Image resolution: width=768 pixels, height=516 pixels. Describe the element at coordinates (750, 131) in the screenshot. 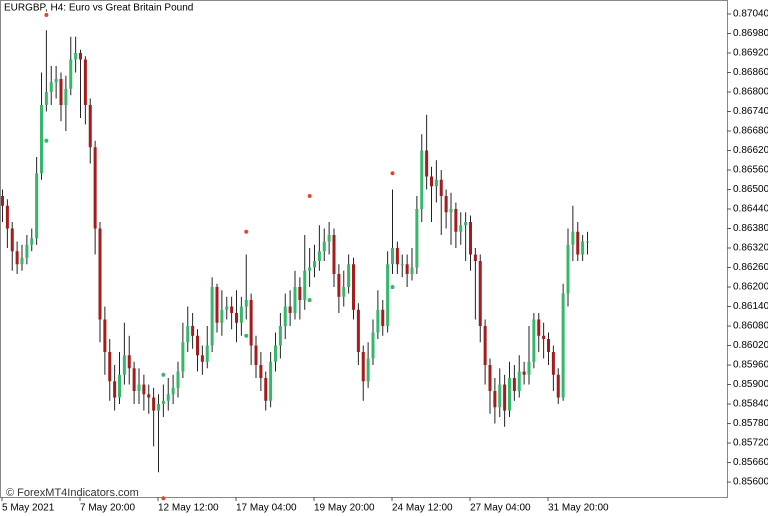

I see `y-tick-label: 0.86680` at that location.